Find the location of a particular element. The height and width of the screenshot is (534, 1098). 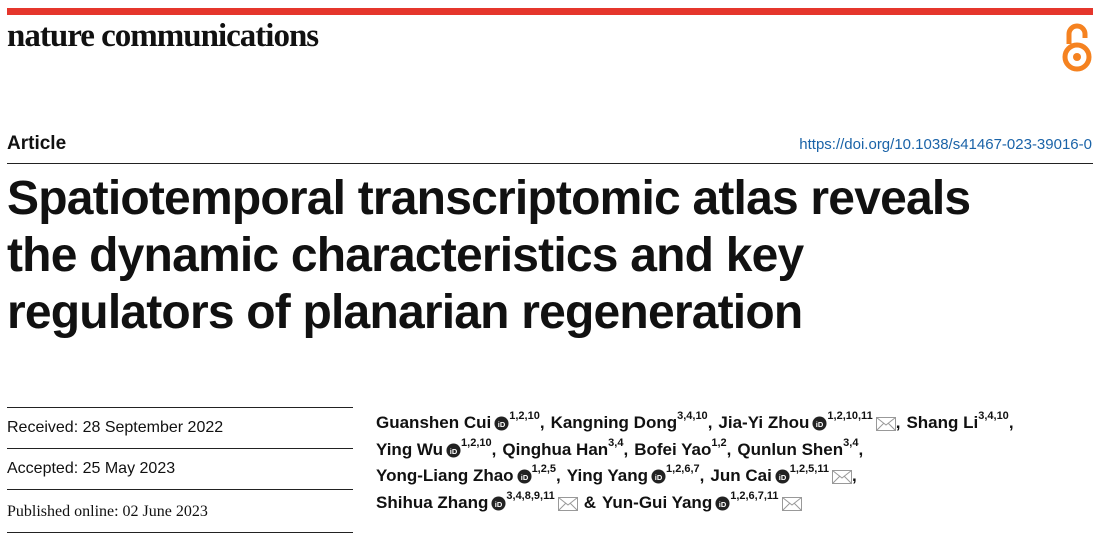

affiliations: 1,2,6,7 is located at coordinates (683, 469).